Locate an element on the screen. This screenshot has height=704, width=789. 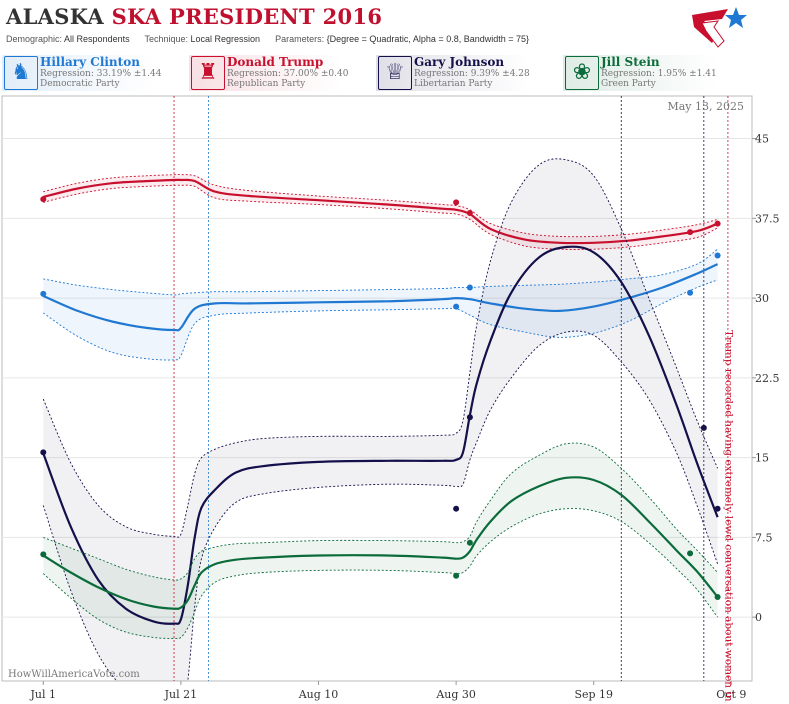
y-tick-label: 45 is located at coordinates (762, 139).